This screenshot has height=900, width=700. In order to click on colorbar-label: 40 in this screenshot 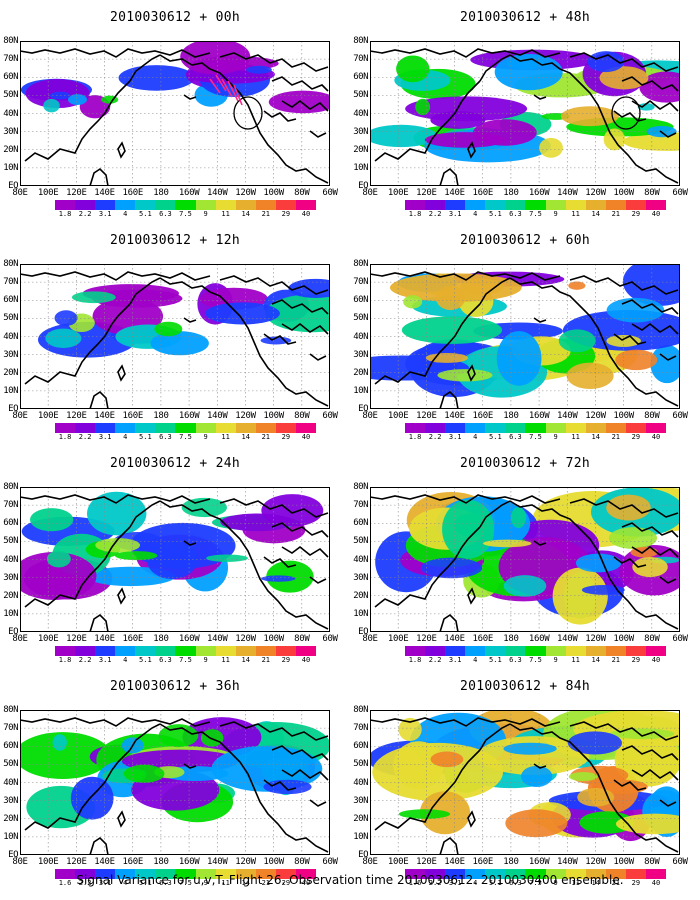, I will do `click(306, 214)`.